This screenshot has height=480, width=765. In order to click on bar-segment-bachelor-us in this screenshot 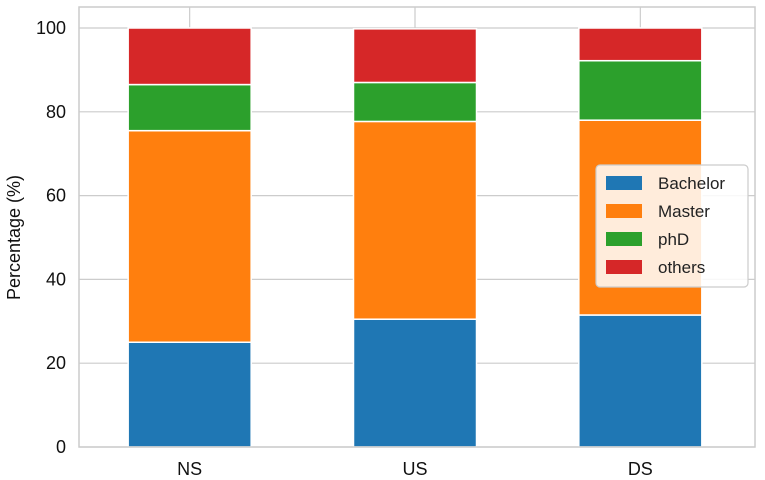, I will do `click(415, 383)`.